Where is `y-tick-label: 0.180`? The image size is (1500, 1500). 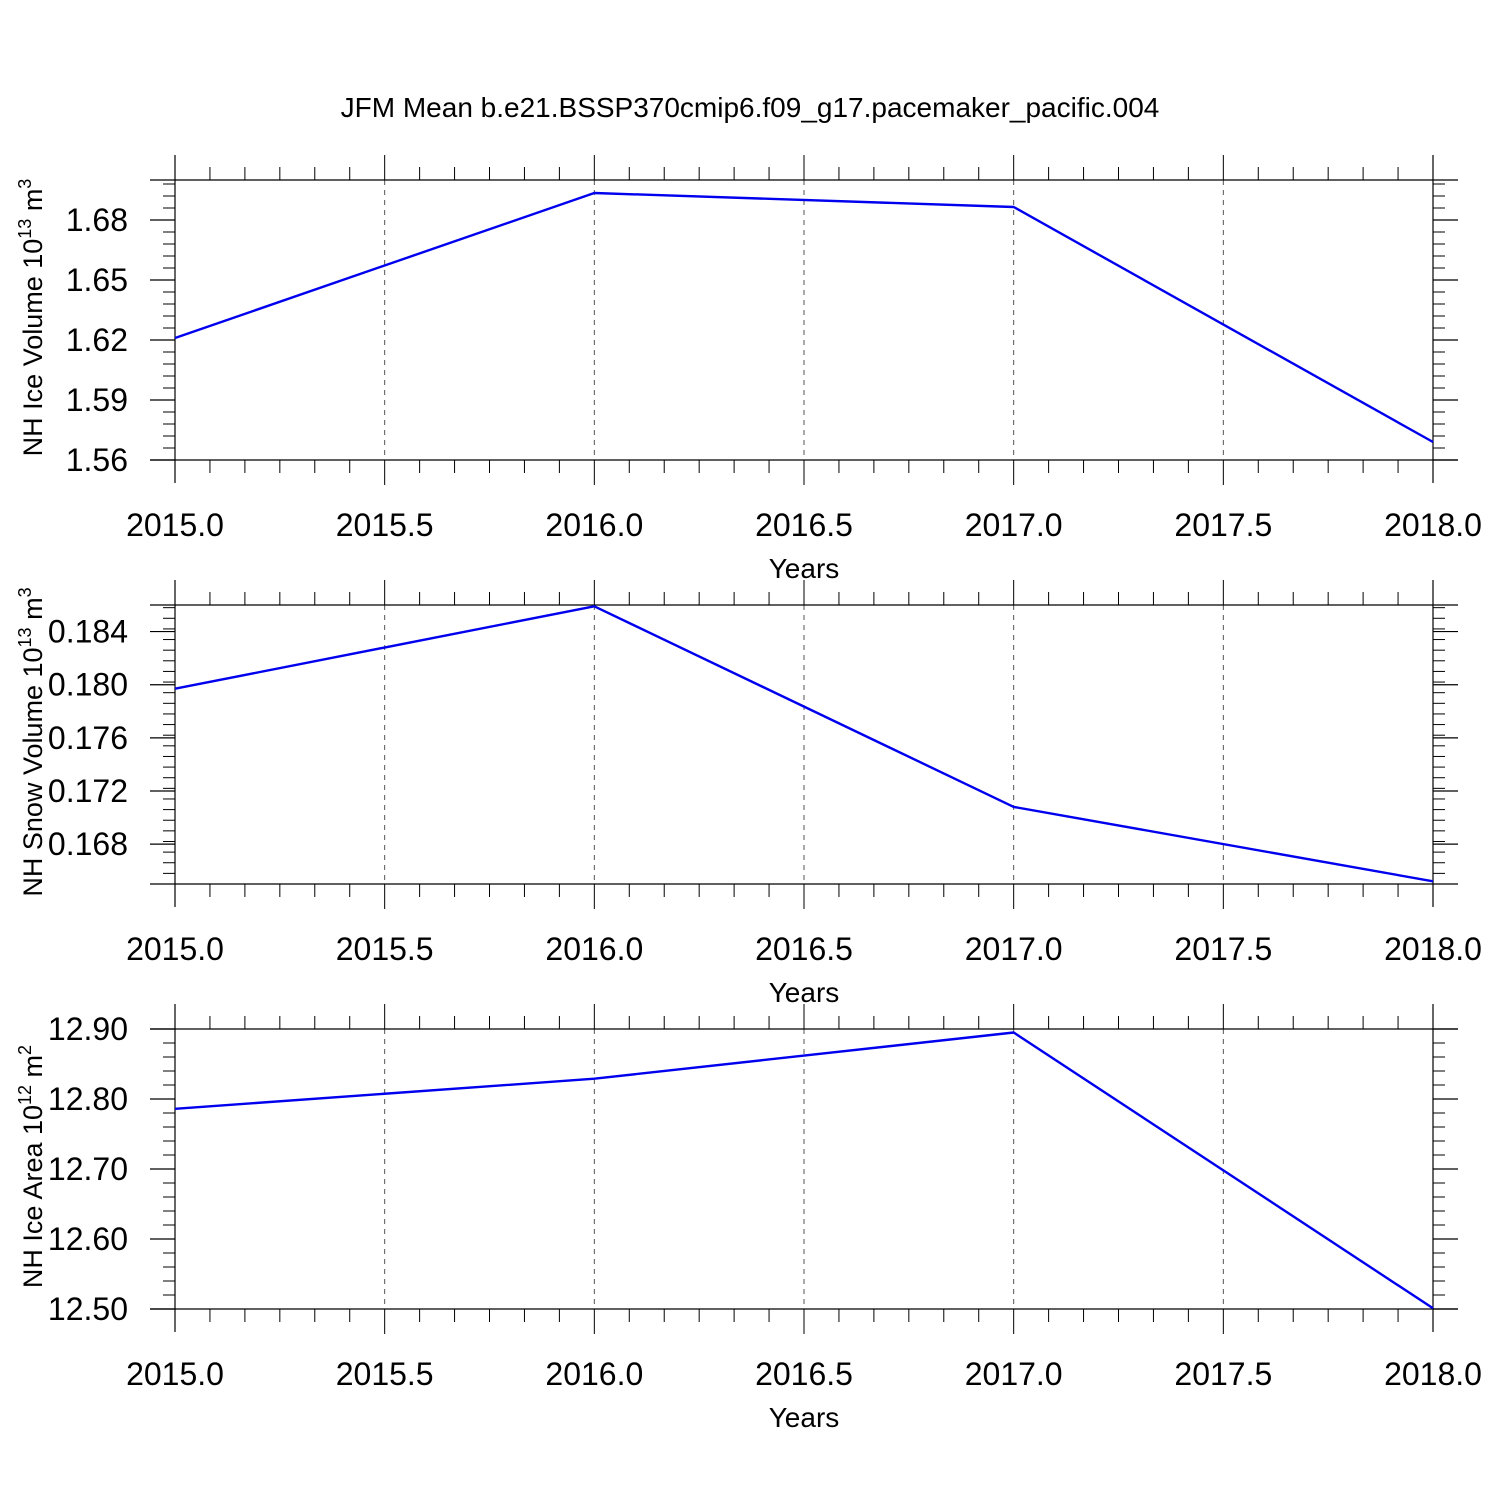
y-tick-label: 0.180 is located at coordinates (88, 685).